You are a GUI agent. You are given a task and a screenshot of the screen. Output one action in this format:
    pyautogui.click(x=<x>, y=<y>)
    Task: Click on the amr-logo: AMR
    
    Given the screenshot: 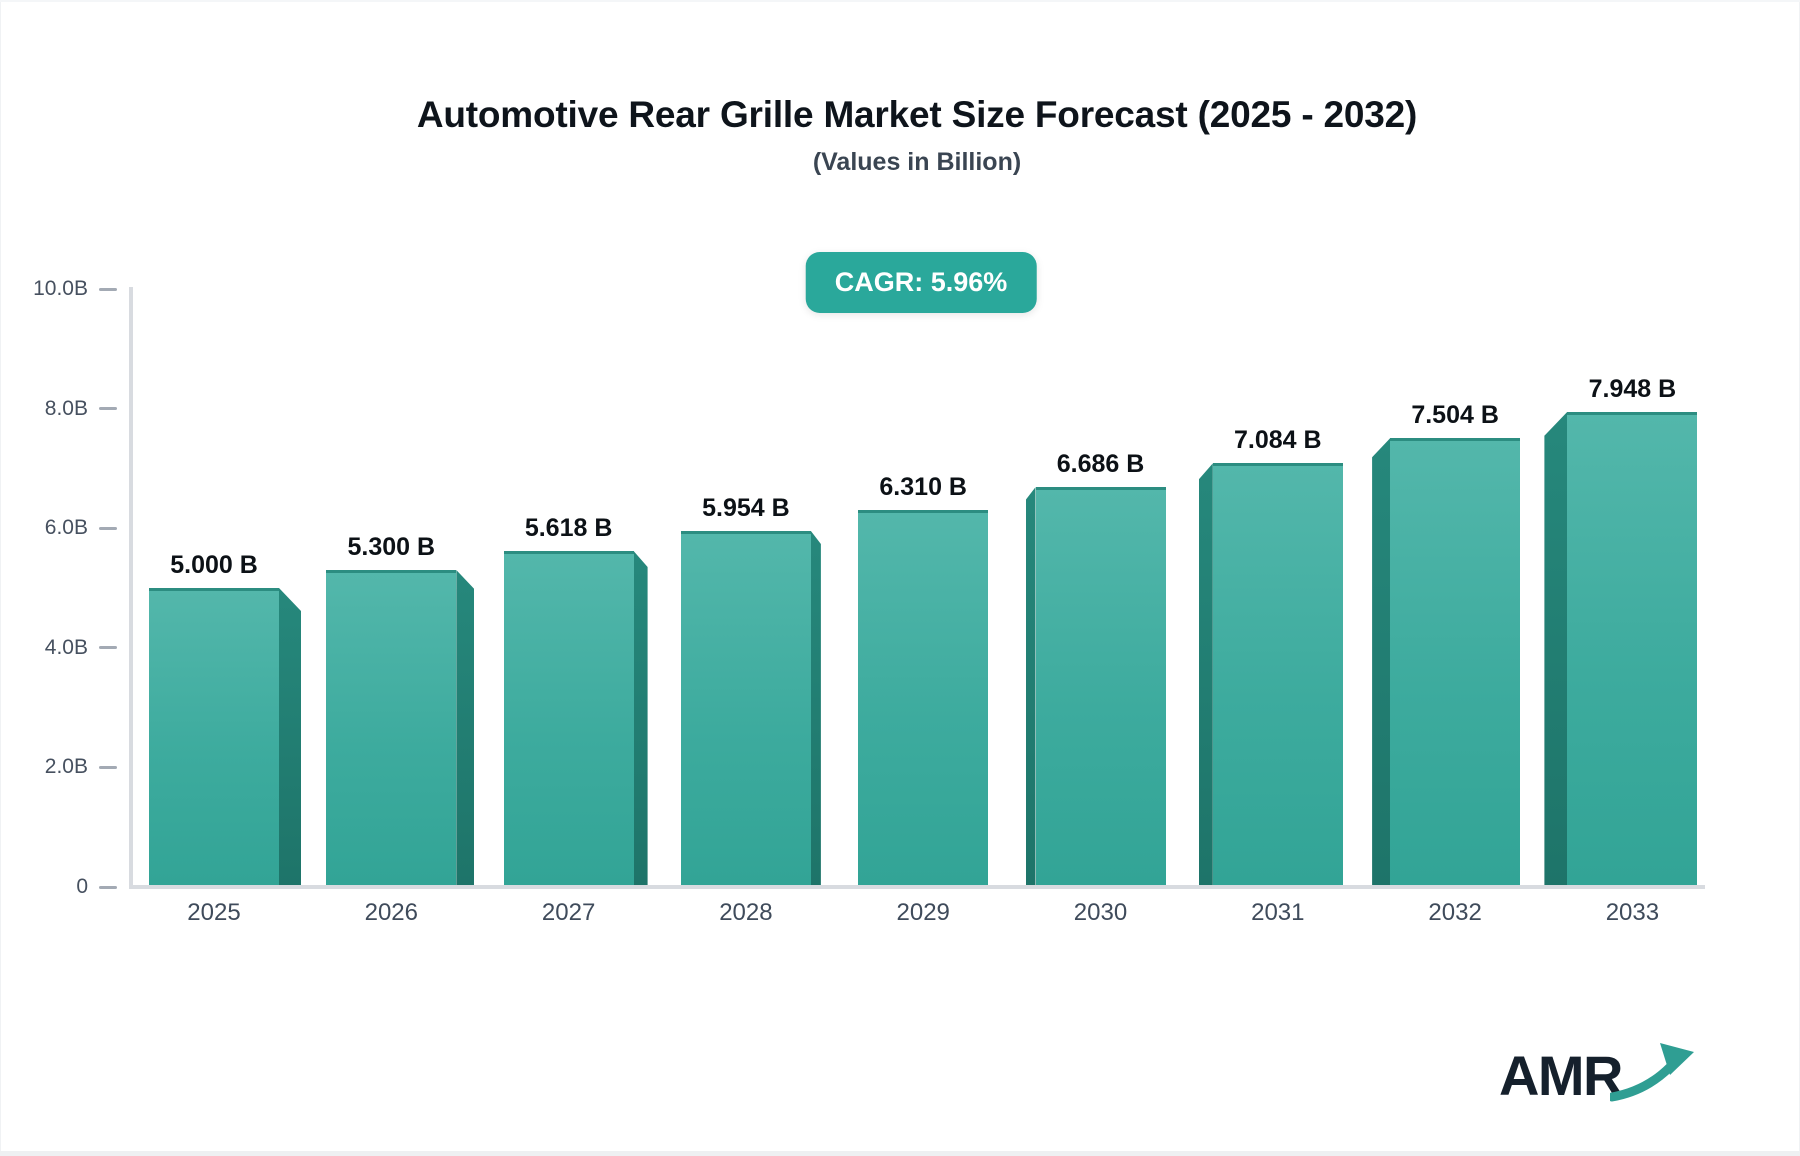 What is the action you would take?
    pyautogui.click(x=1597, y=1071)
    